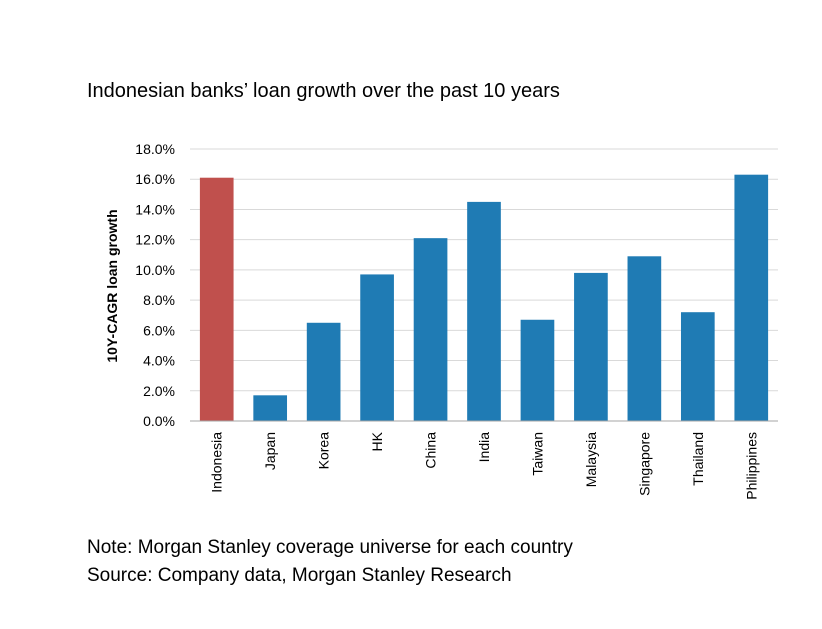 The width and height of the screenshot is (822, 629). What do you see at coordinates (155, 179) in the screenshot?
I see `y-tick-label: 16.0%` at bounding box center [155, 179].